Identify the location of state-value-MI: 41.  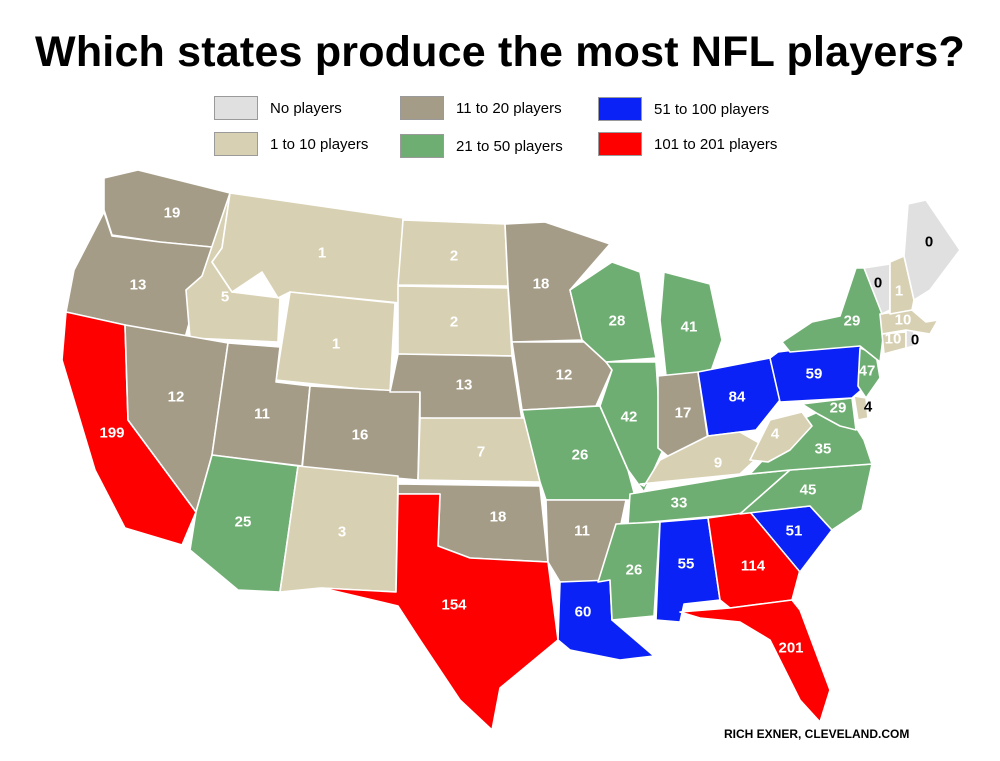
(689, 327).